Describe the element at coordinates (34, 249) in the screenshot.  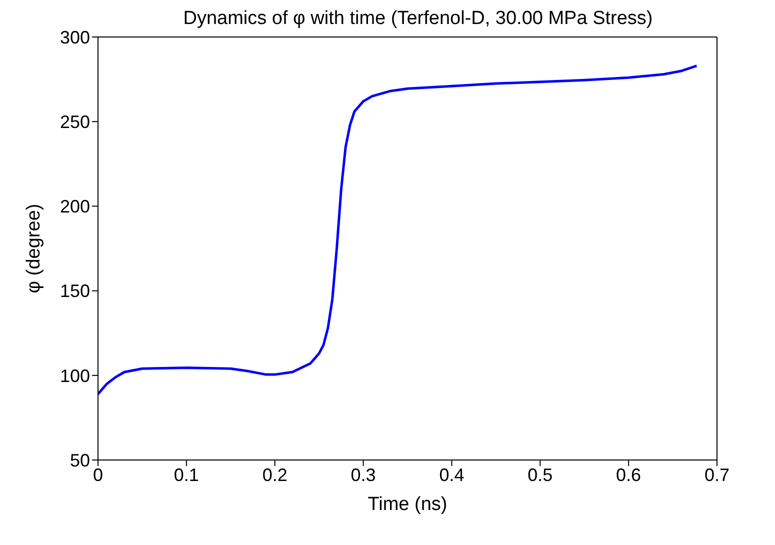
I see `y-axis-title: φ (degree)` at that location.